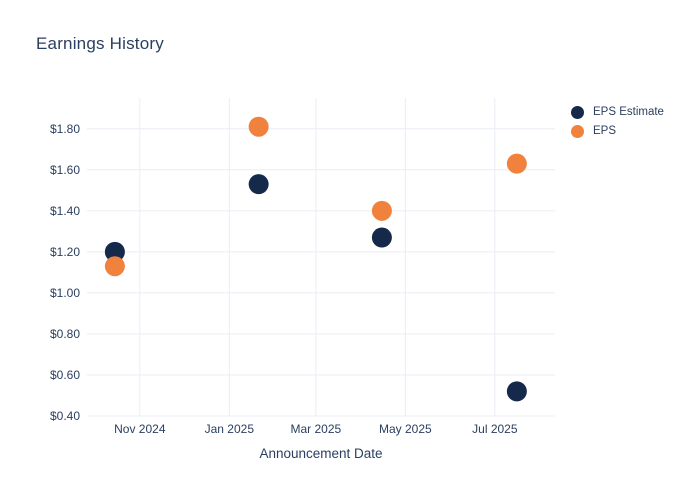 Image resolution: width=700 pixels, height=500 pixels. What do you see at coordinates (65, 416) in the screenshot?
I see `y-tick-label: $0.40` at bounding box center [65, 416].